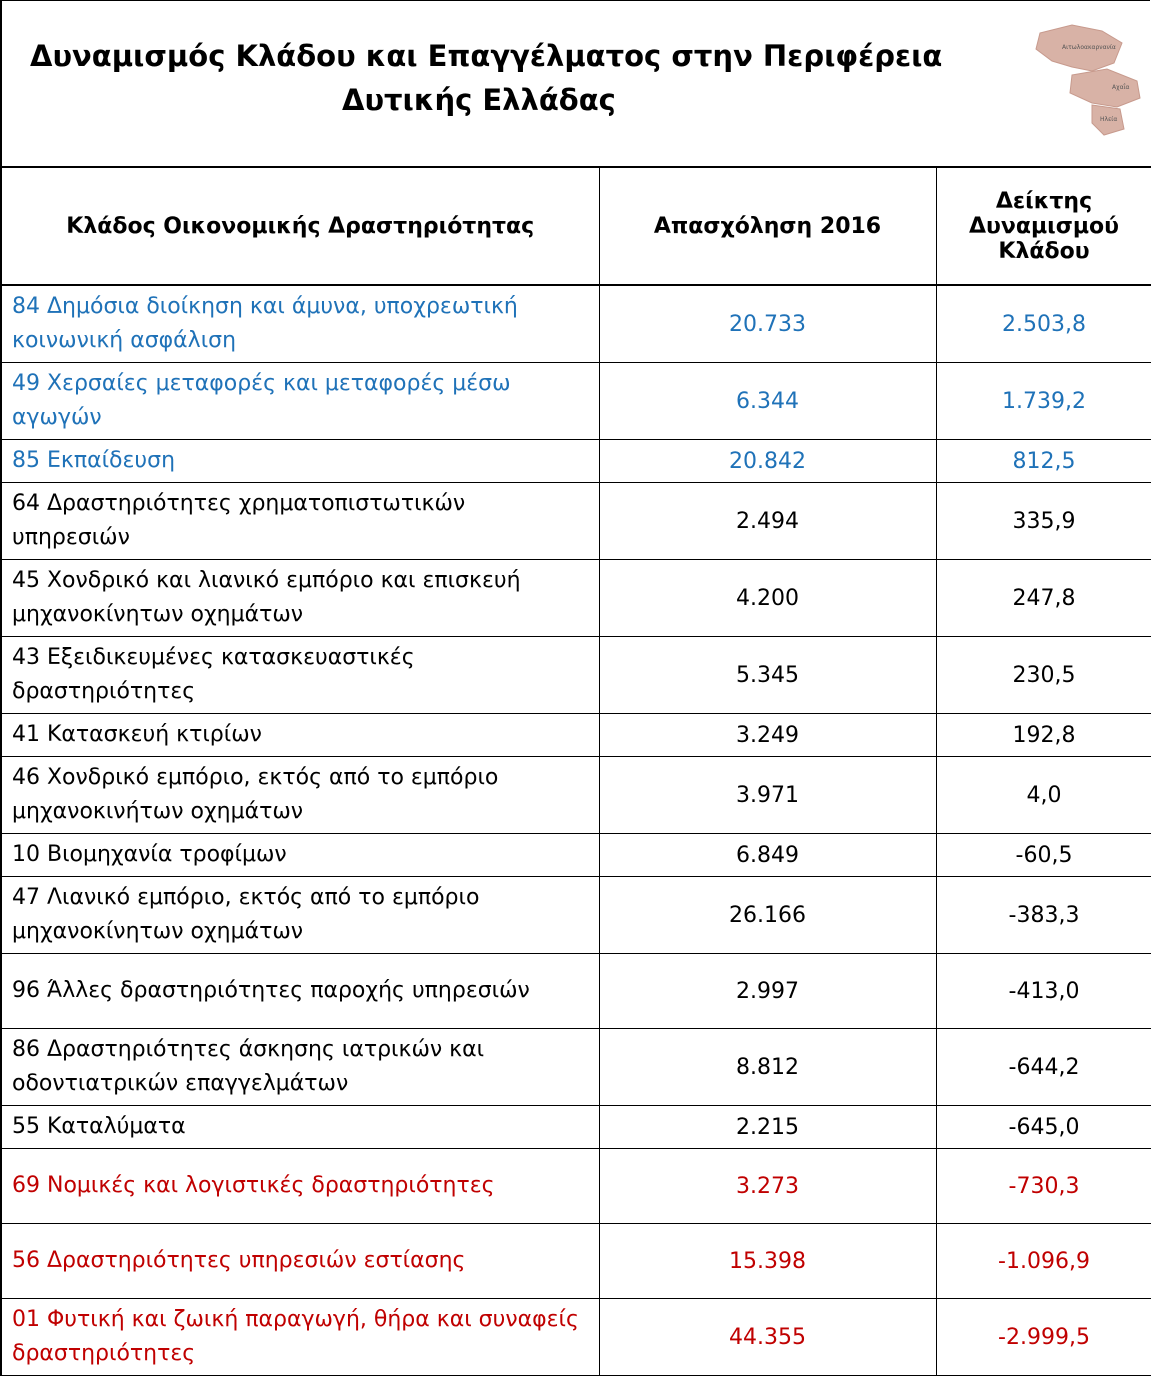 The width and height of the screenshot is (1151, 1376). Describe the element at coordinates (1043, 226) in the screenshot. I see `column-header: Δείκτης Δυναμισμού Κλάδου` at that location.